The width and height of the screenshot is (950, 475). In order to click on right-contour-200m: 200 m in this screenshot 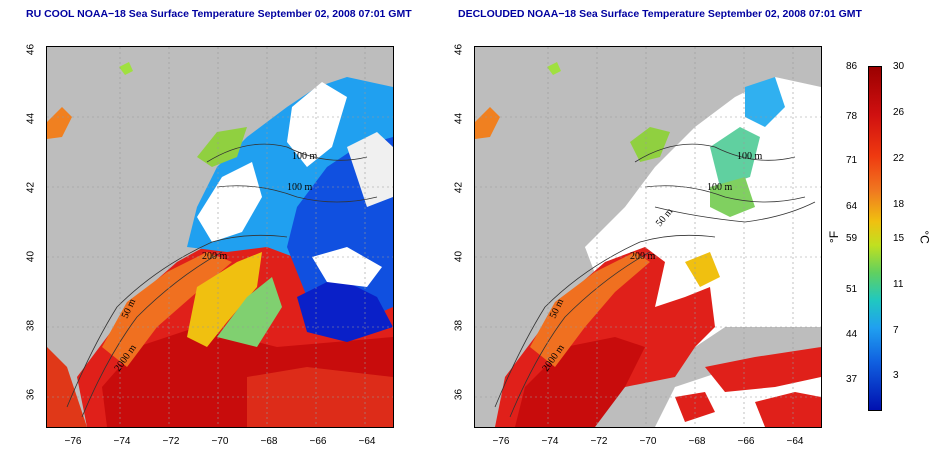, I will do `click(643, 256)`.